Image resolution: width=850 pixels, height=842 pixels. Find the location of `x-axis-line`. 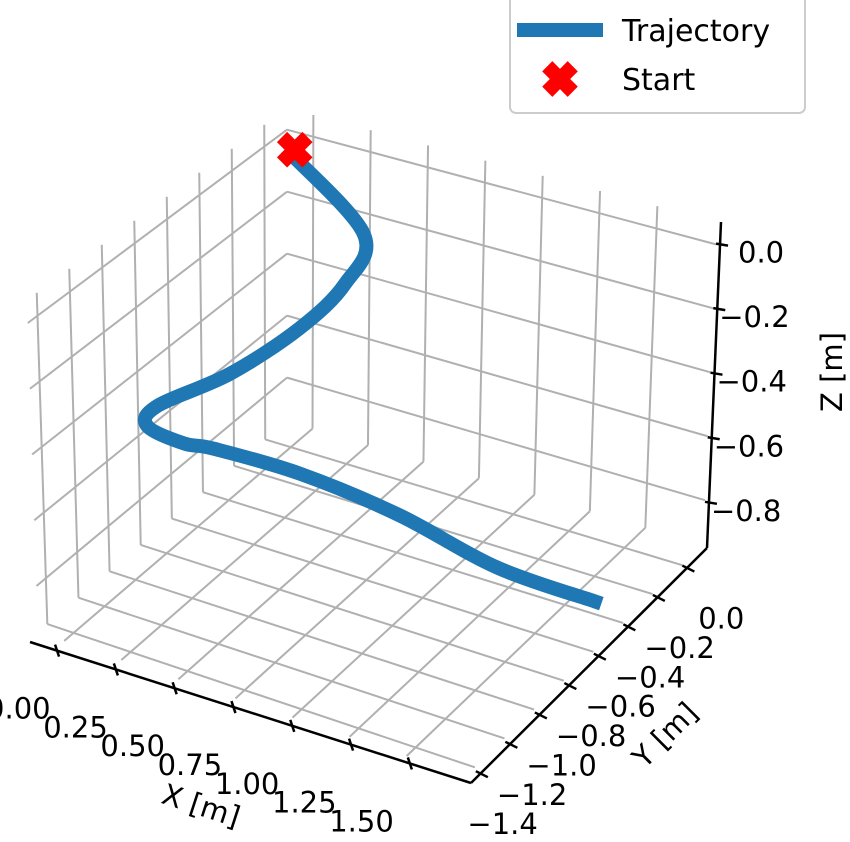

x-axis-line is located at coordinates (250, 712).